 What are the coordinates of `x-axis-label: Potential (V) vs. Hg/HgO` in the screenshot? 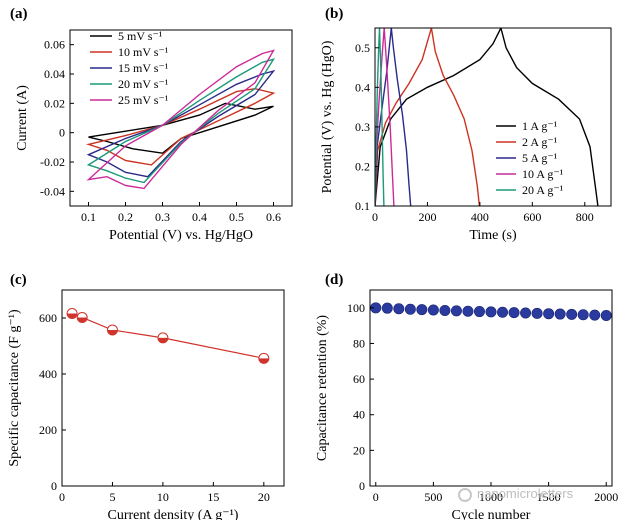 It's located at (181, 235).